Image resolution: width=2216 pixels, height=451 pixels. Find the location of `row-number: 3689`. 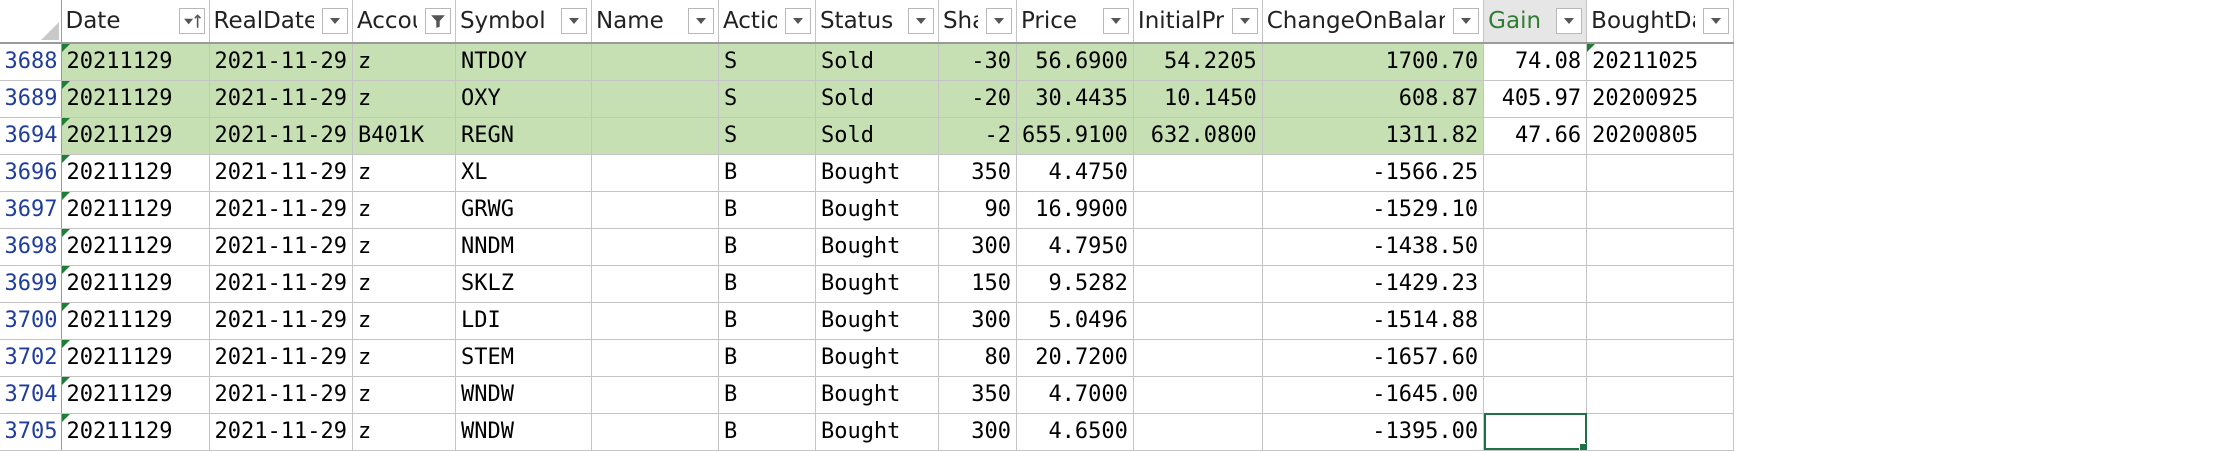

row-number: 3689 is located at coordinates (31, 99).